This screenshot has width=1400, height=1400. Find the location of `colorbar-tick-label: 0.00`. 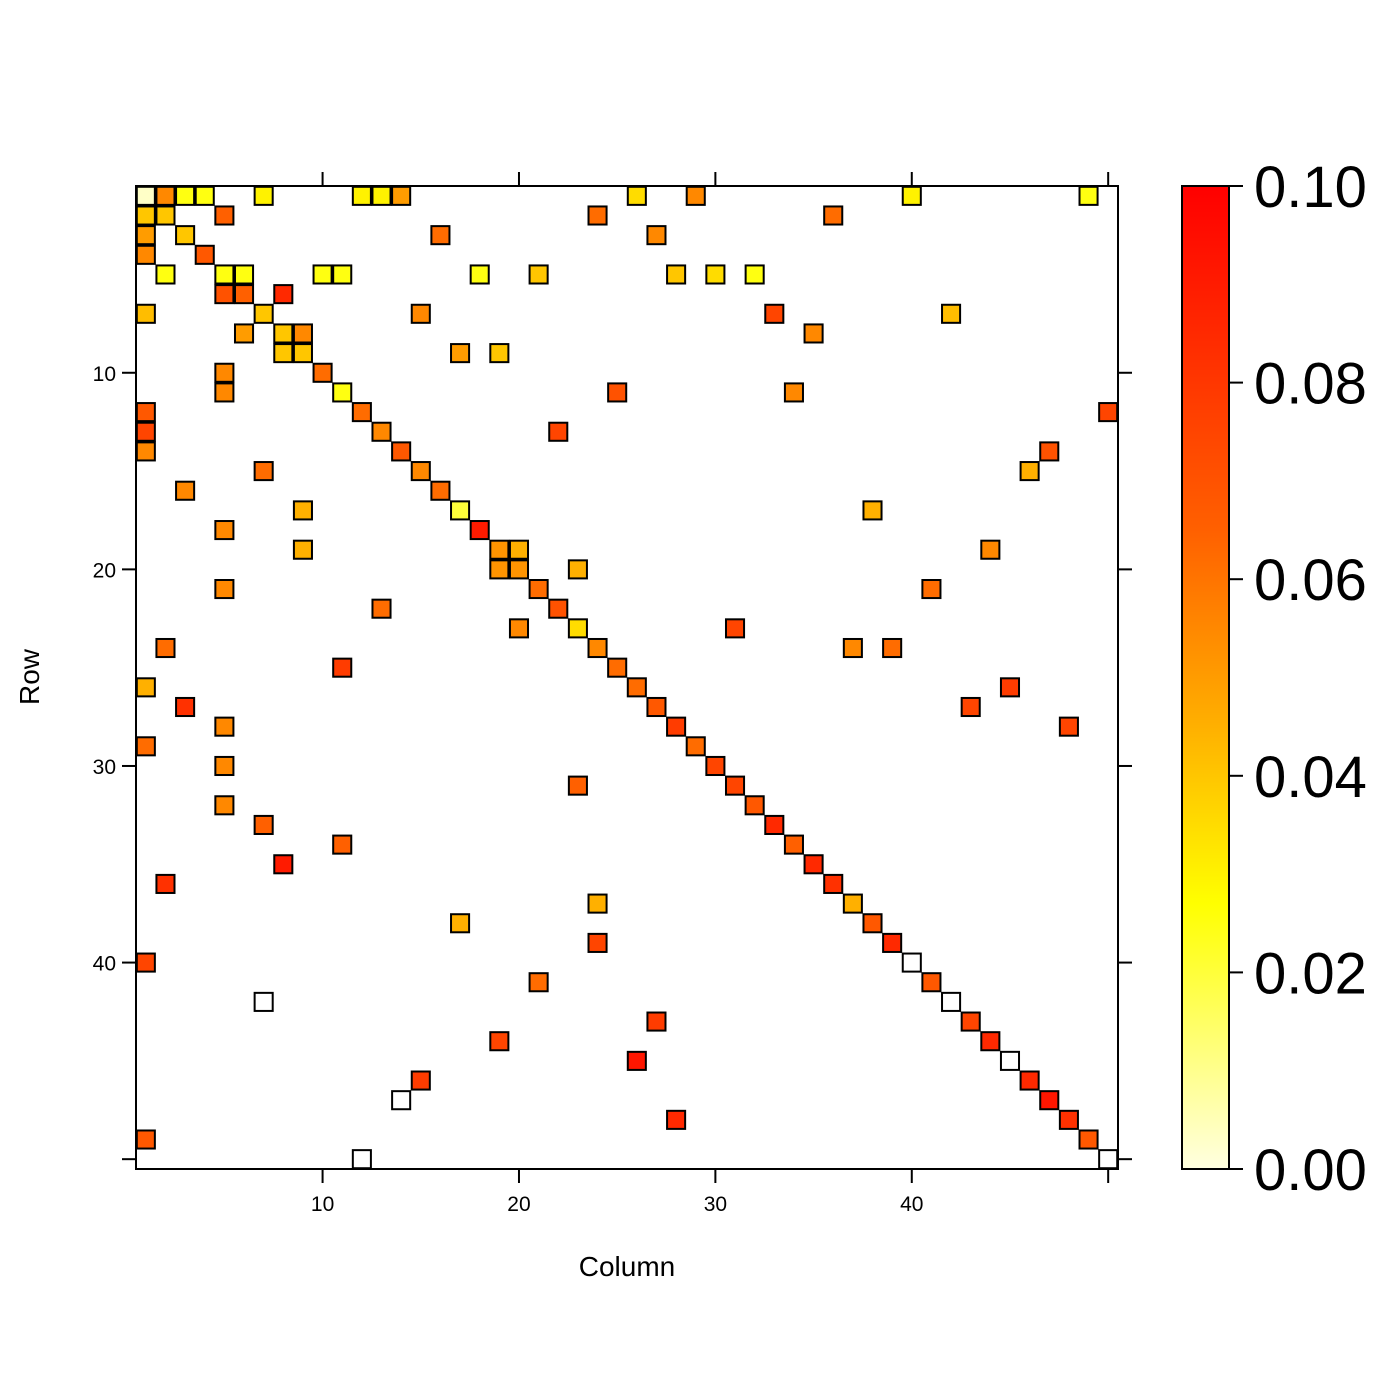

colorbar-tick-label: 0.00 is located at coordinates (1310, 1170).